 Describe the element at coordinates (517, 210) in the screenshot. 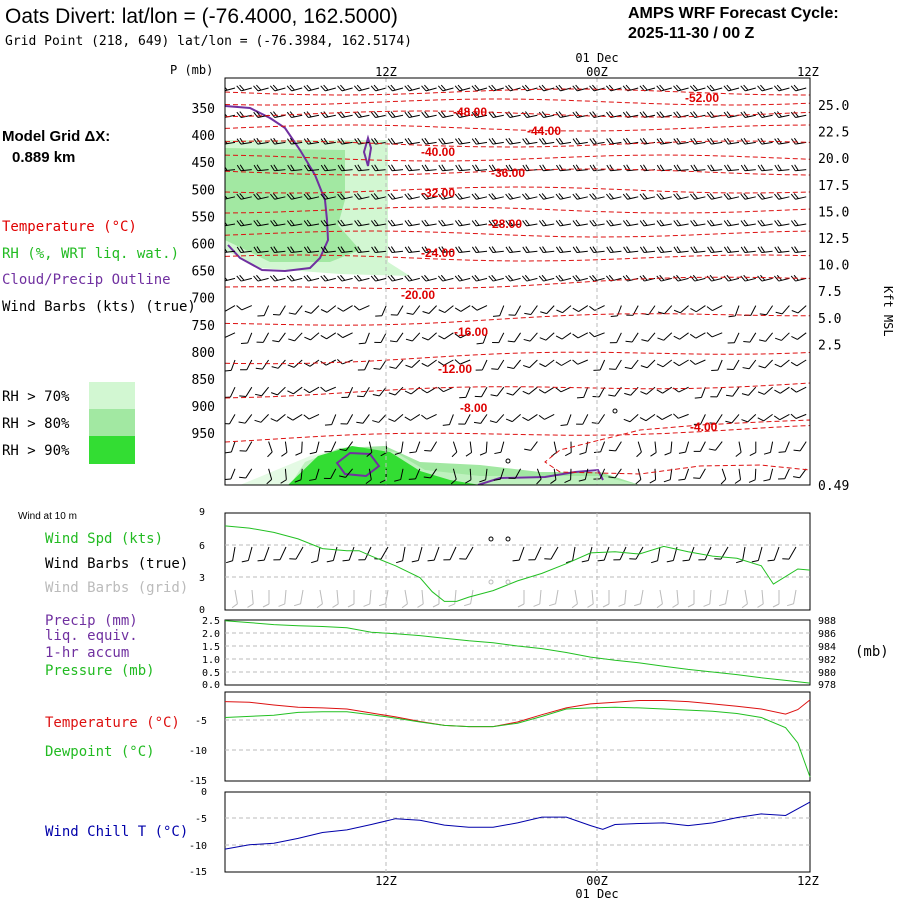

I see `isotherm-line` at that location.